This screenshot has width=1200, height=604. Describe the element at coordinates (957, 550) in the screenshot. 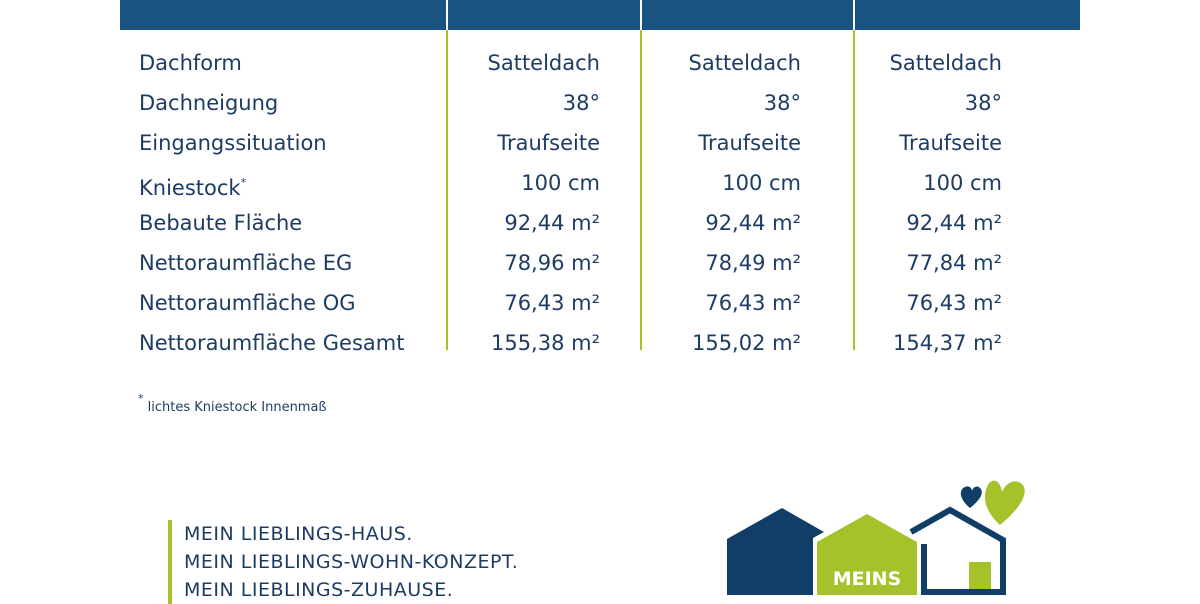

I see `outline-house-icon` at that location.